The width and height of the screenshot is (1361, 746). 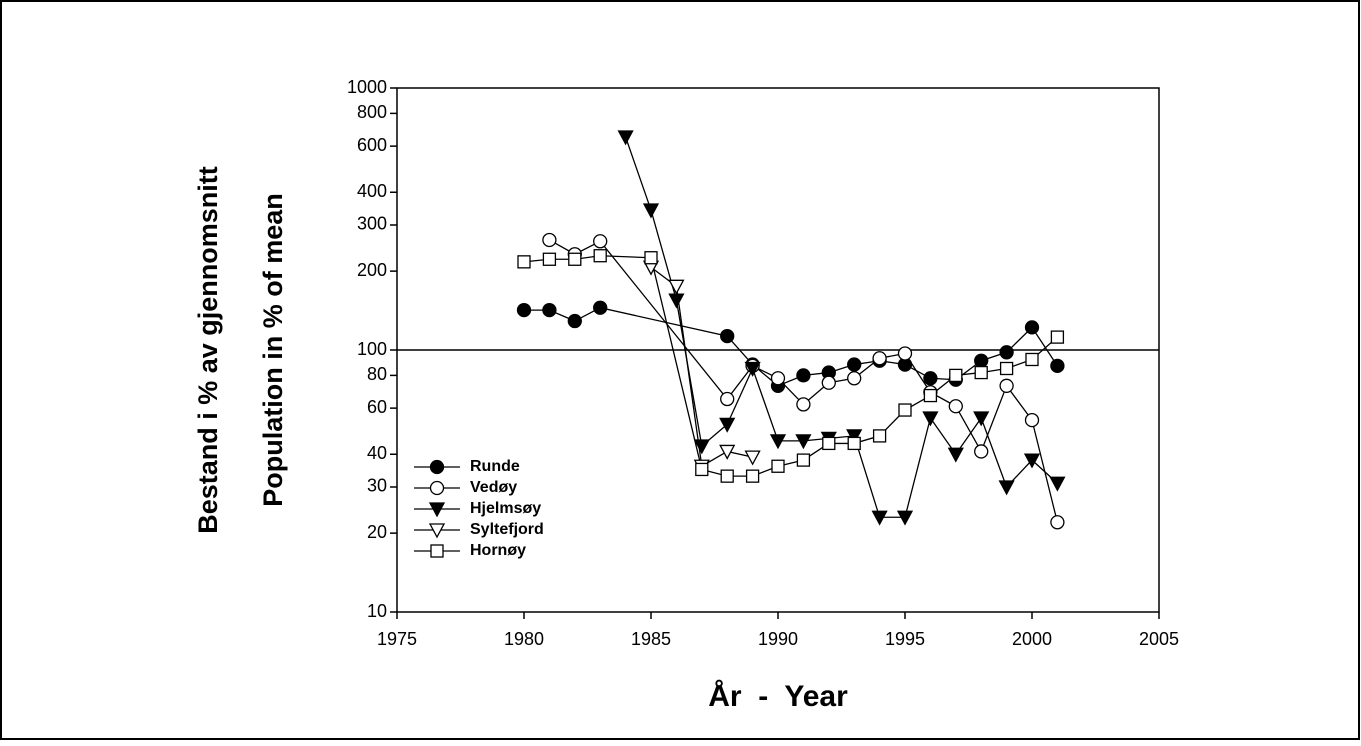 What do you see at coordinates (372, 349) in the screenshot?
I see `y-tick-label: 100` at bounding box center [372, 349].